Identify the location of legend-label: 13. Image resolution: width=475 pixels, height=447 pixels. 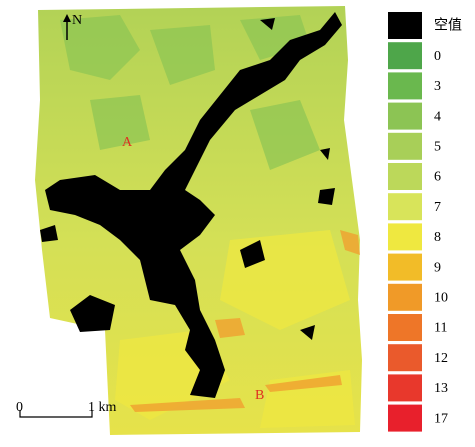
(441, 388).